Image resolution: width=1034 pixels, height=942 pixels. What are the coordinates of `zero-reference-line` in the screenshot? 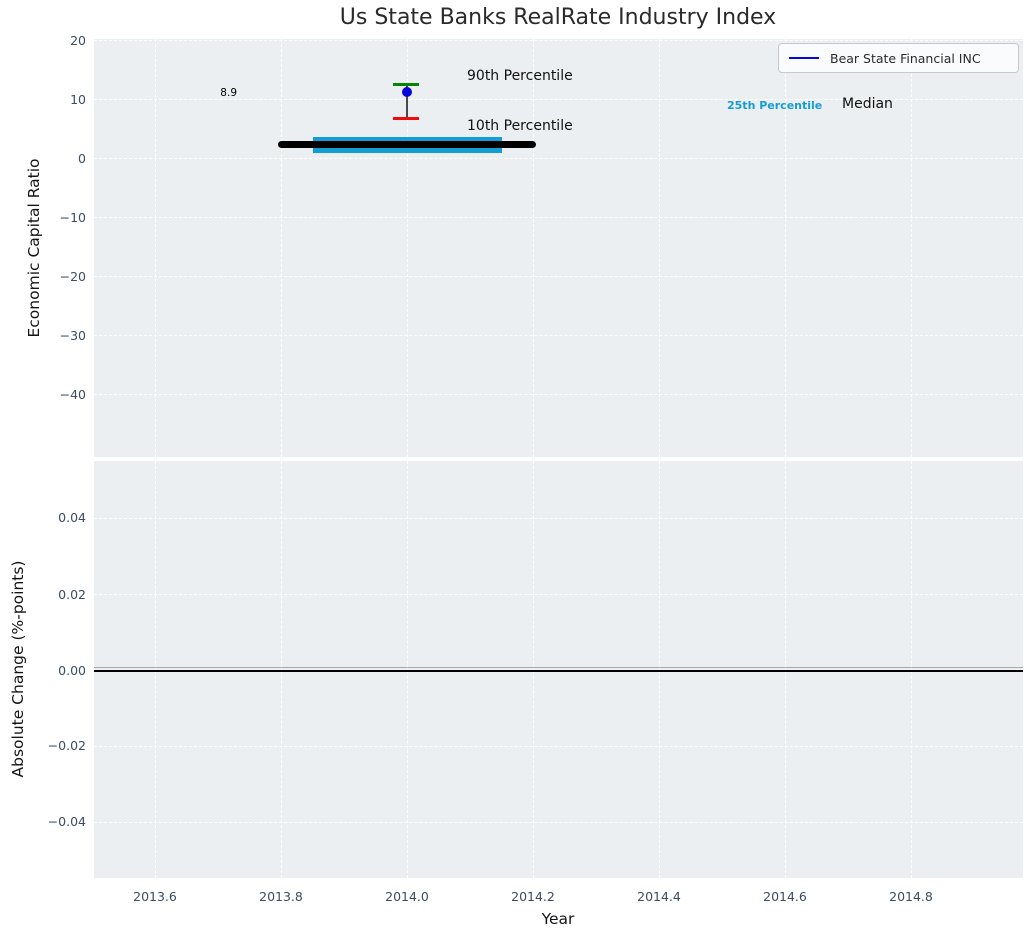 It's located at (558, 670).